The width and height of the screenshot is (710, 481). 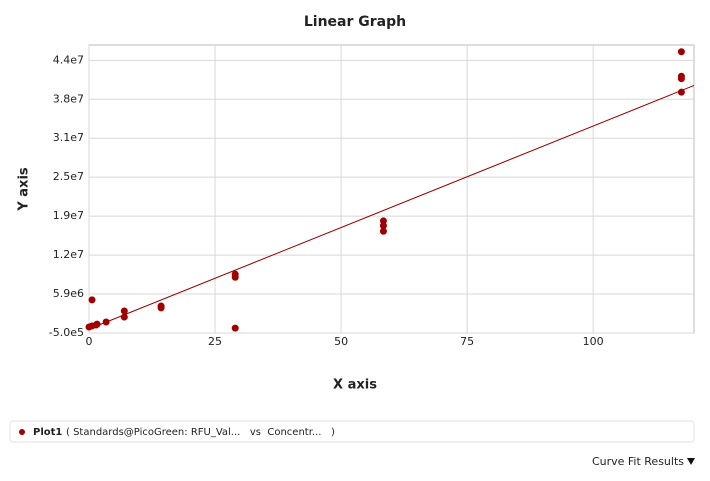 I want to click on legend-label: Plot1, so click(x=47, y=432).